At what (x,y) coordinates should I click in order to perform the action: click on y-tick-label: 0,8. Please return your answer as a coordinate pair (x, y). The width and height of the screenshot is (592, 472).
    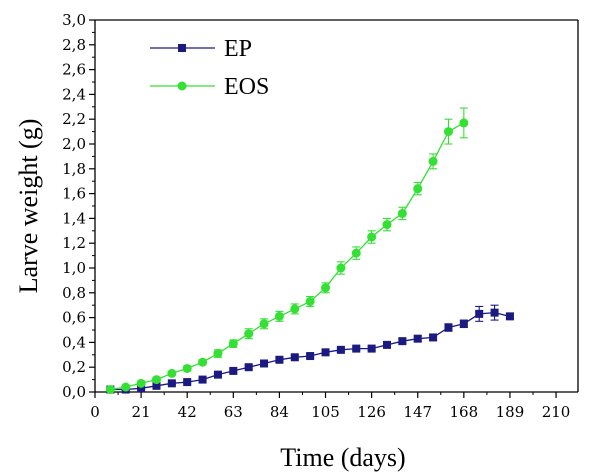
    Looking at the image, I should click on (74, 293).